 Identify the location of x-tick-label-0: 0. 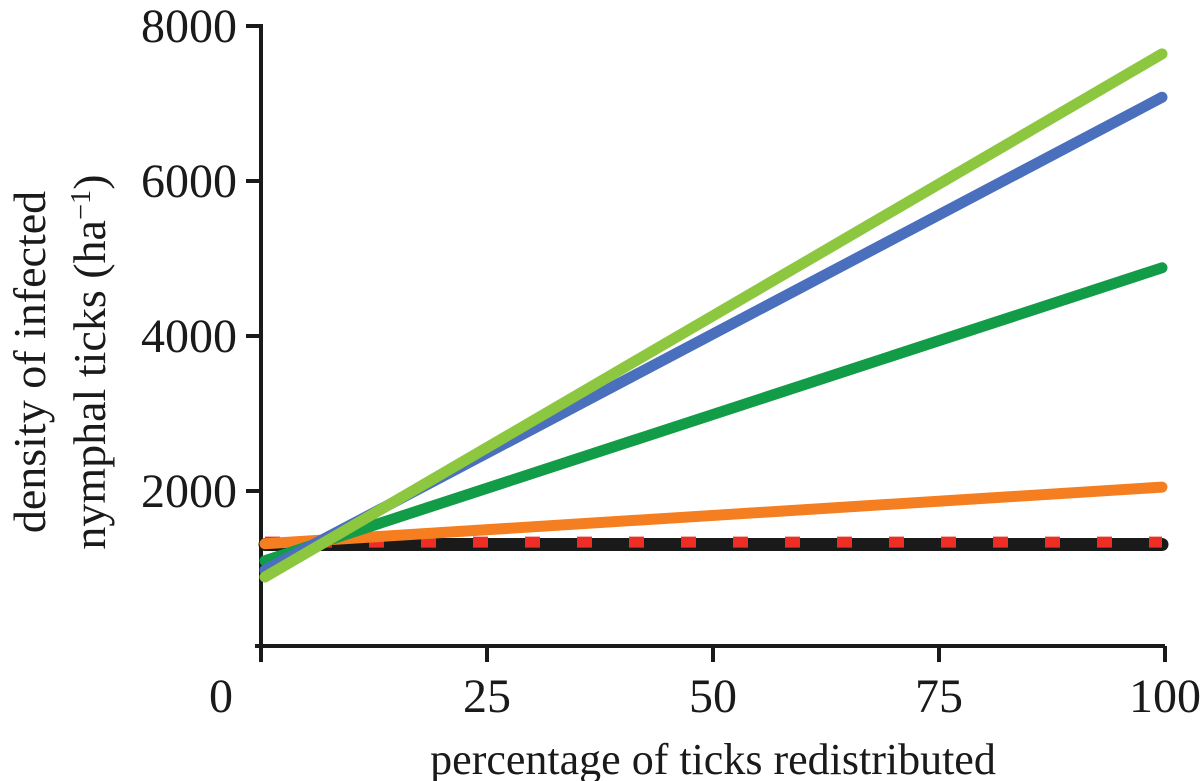
(221, 696).